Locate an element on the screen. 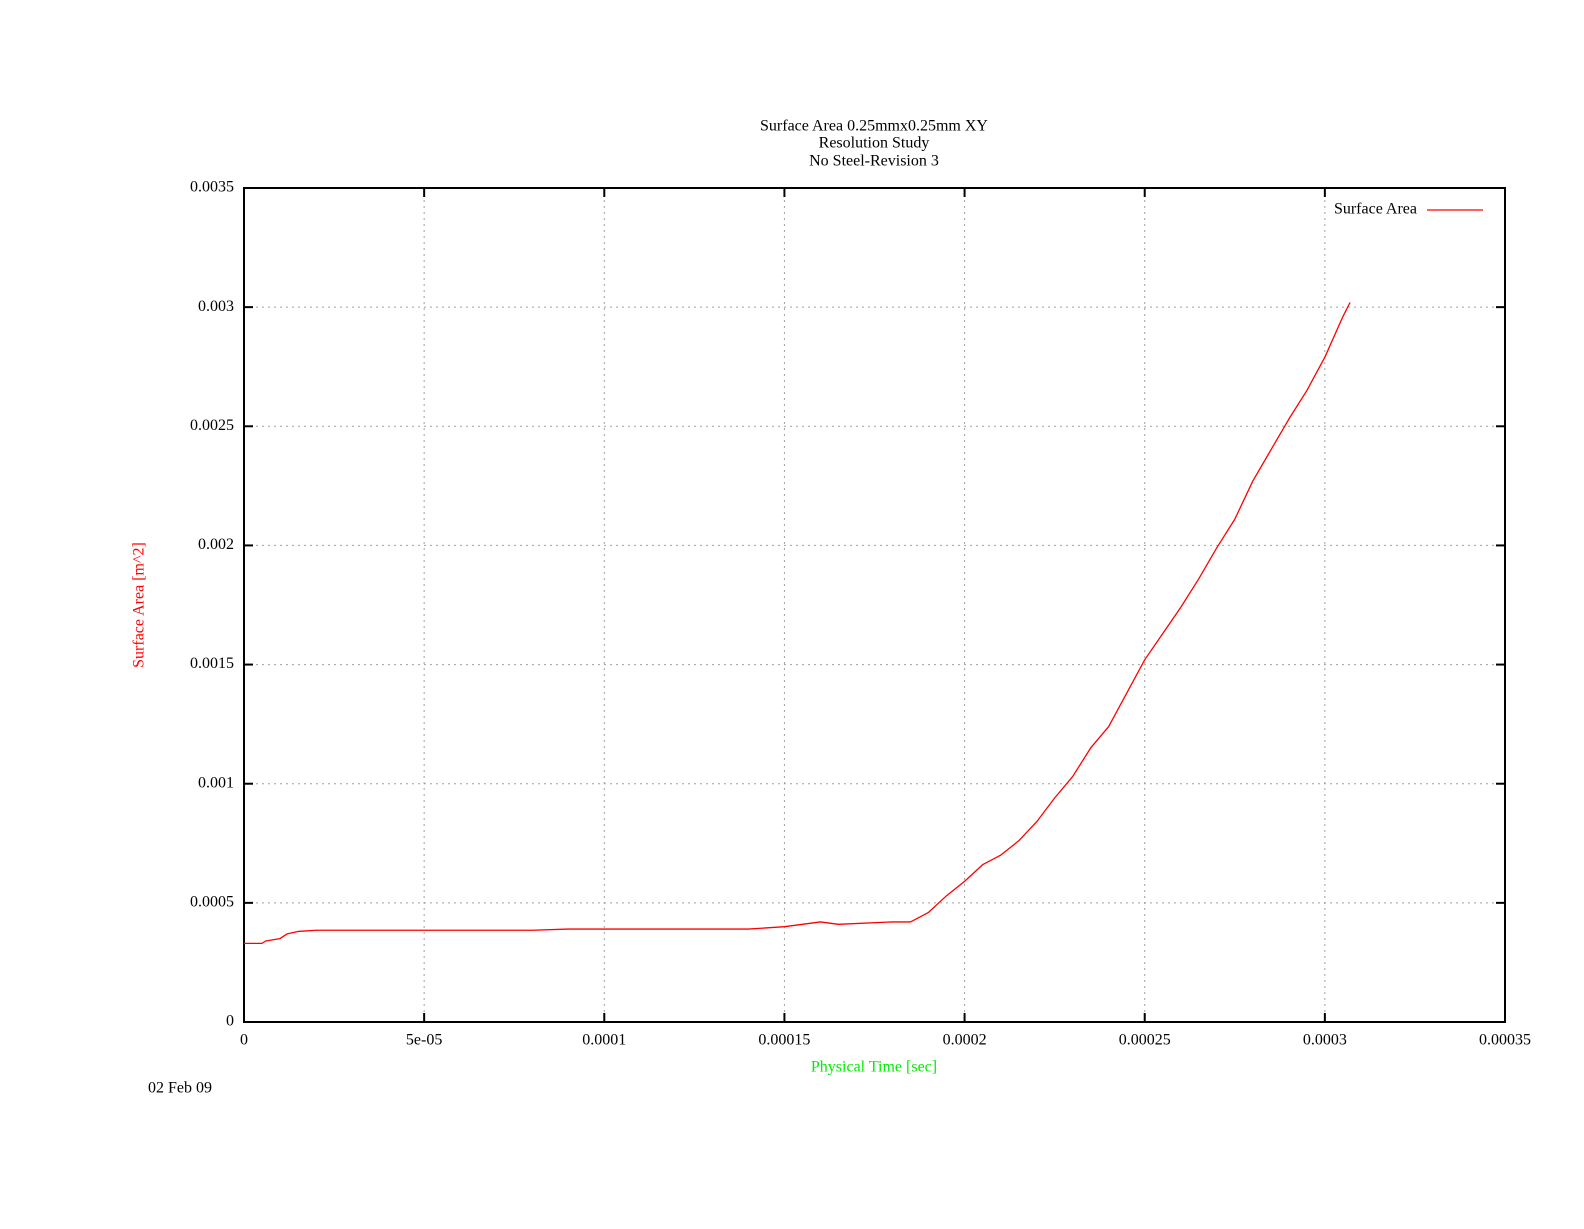  x-tick-label: 0.00015 is located at coordinates (784, 1040).